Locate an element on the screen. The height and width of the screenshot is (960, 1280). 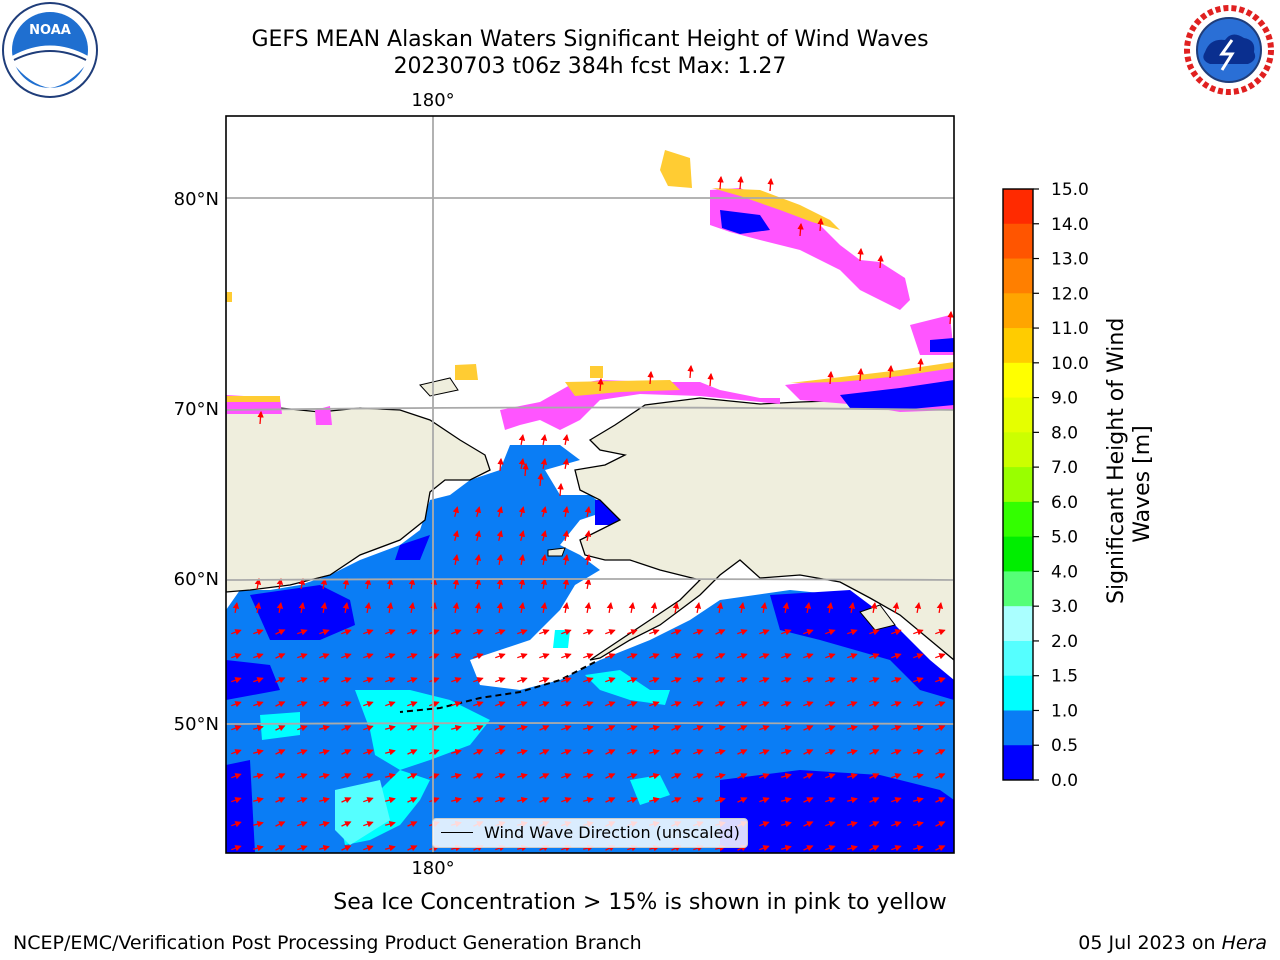
colorbar-tick-label: 1.5 is located at coordinates (1064, 677).